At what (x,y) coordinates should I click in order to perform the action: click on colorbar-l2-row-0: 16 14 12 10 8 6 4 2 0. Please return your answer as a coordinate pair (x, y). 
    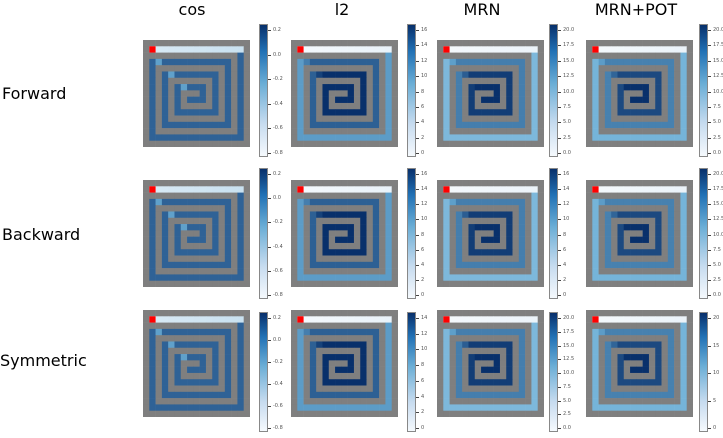
    Looking at the image, I should click on (420, 90).